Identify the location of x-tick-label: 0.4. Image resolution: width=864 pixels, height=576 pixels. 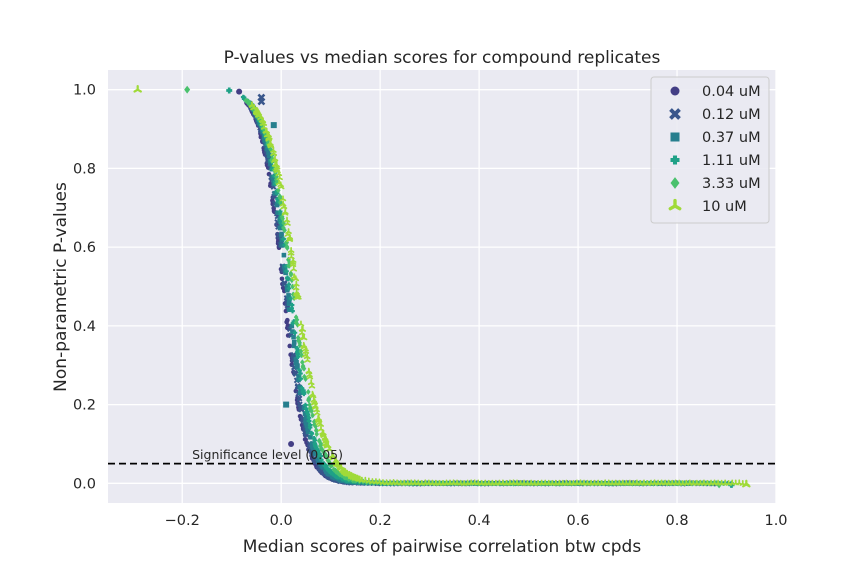
(479, 521).